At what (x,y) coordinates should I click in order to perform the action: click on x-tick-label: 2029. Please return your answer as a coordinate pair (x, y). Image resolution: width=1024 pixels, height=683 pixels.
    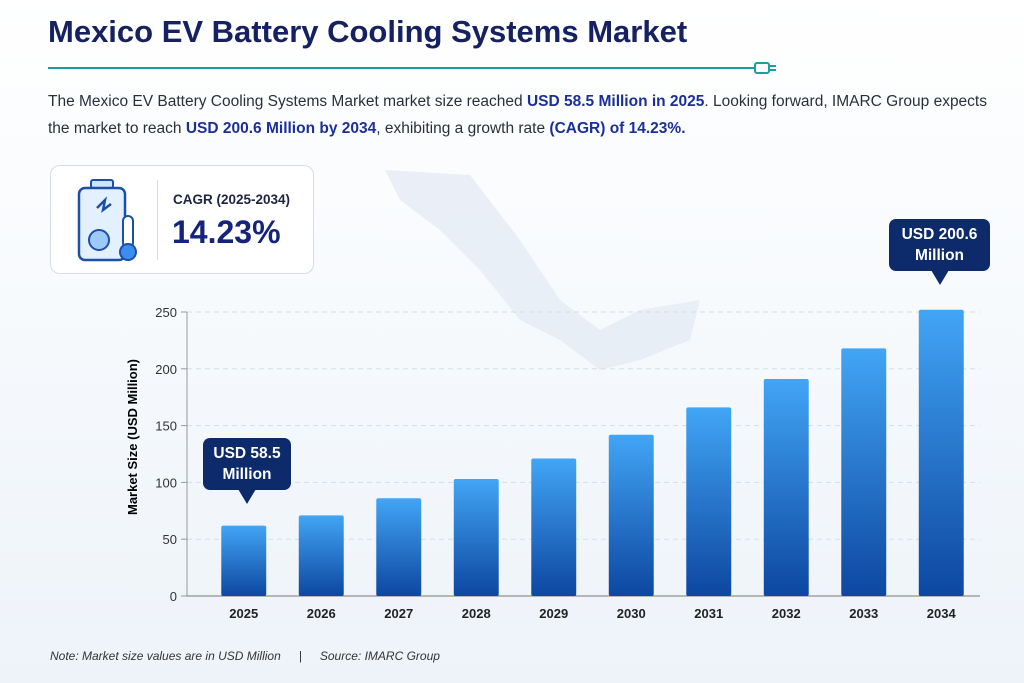
    Looking at the image, I should click on (553, 613).